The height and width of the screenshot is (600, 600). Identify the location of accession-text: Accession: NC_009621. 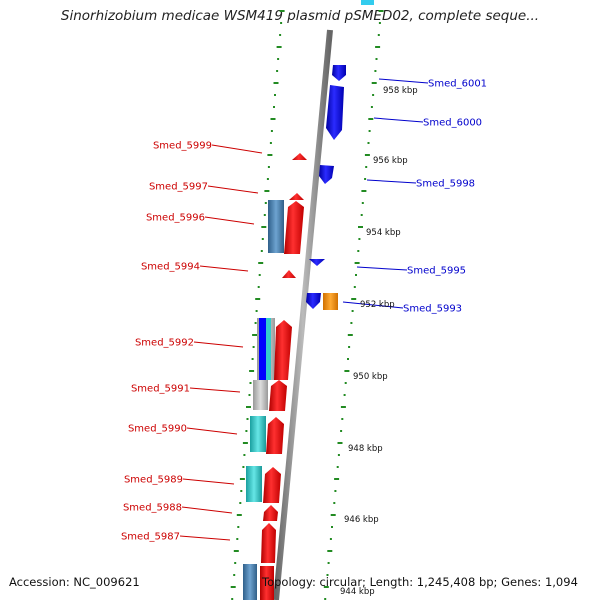
(74, 582).